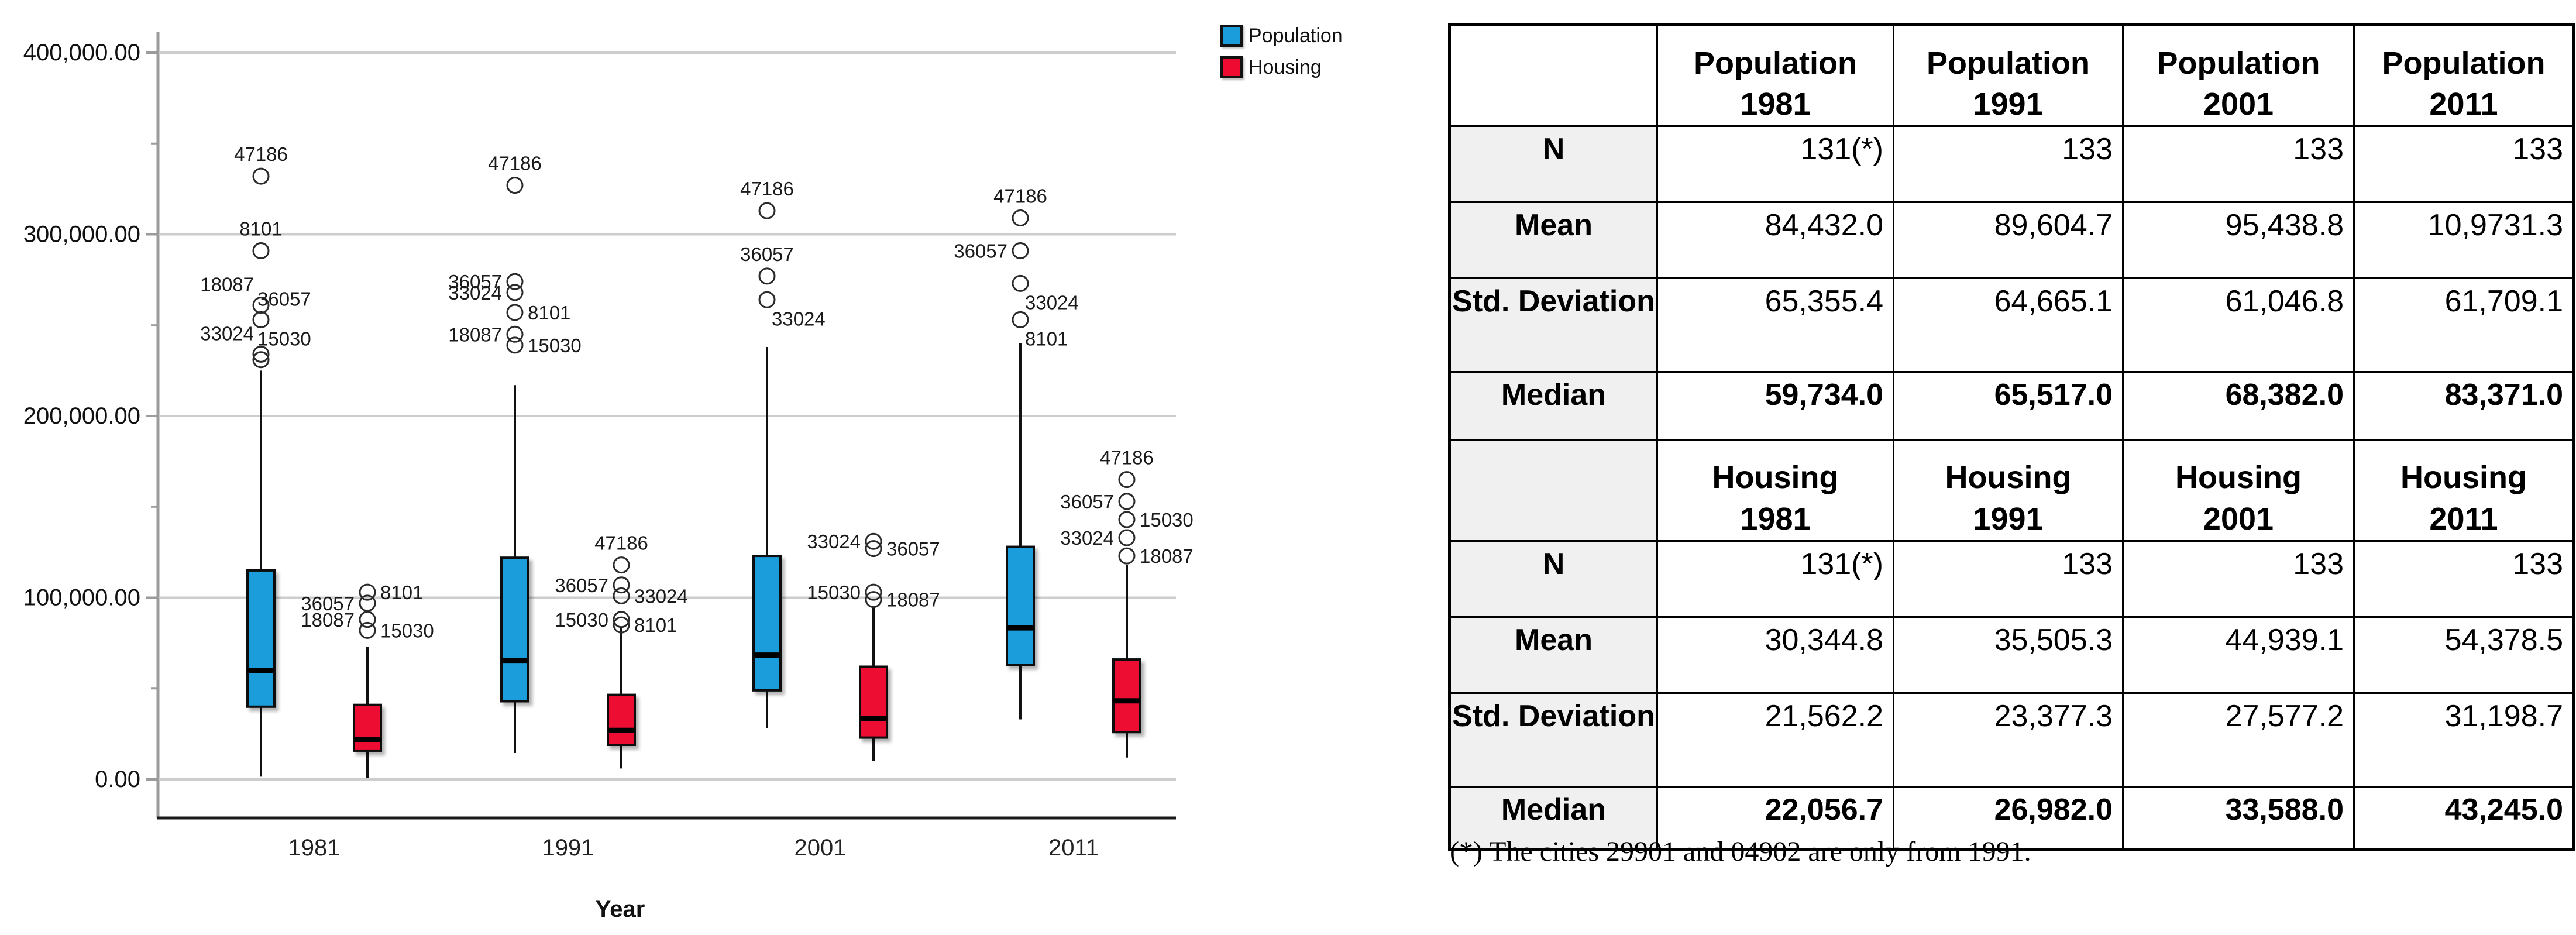 Image resolution: width=2576 pixels, height=935 pixels. Describe the element at coordinates (1554, 490) in the screenshot. I see `corner-cell` at that location.